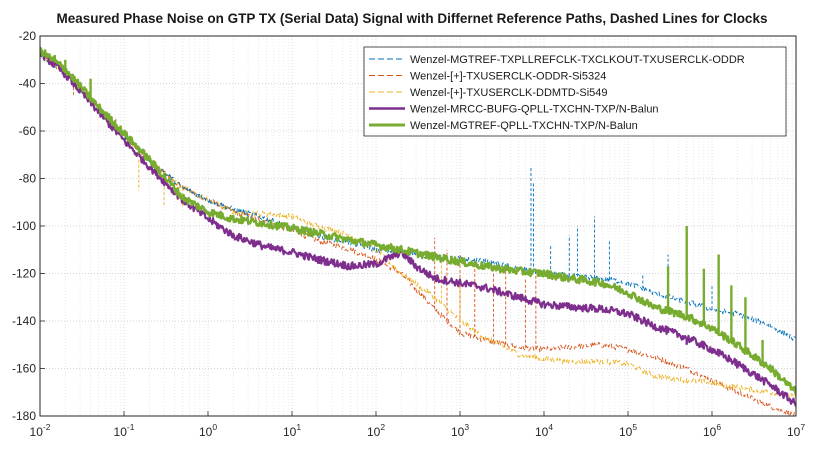  What do you see at coordinates (124, 430) in the screenshot?
I see `x-tick-label: 10⁻¹` at bounding box center [124, 430].